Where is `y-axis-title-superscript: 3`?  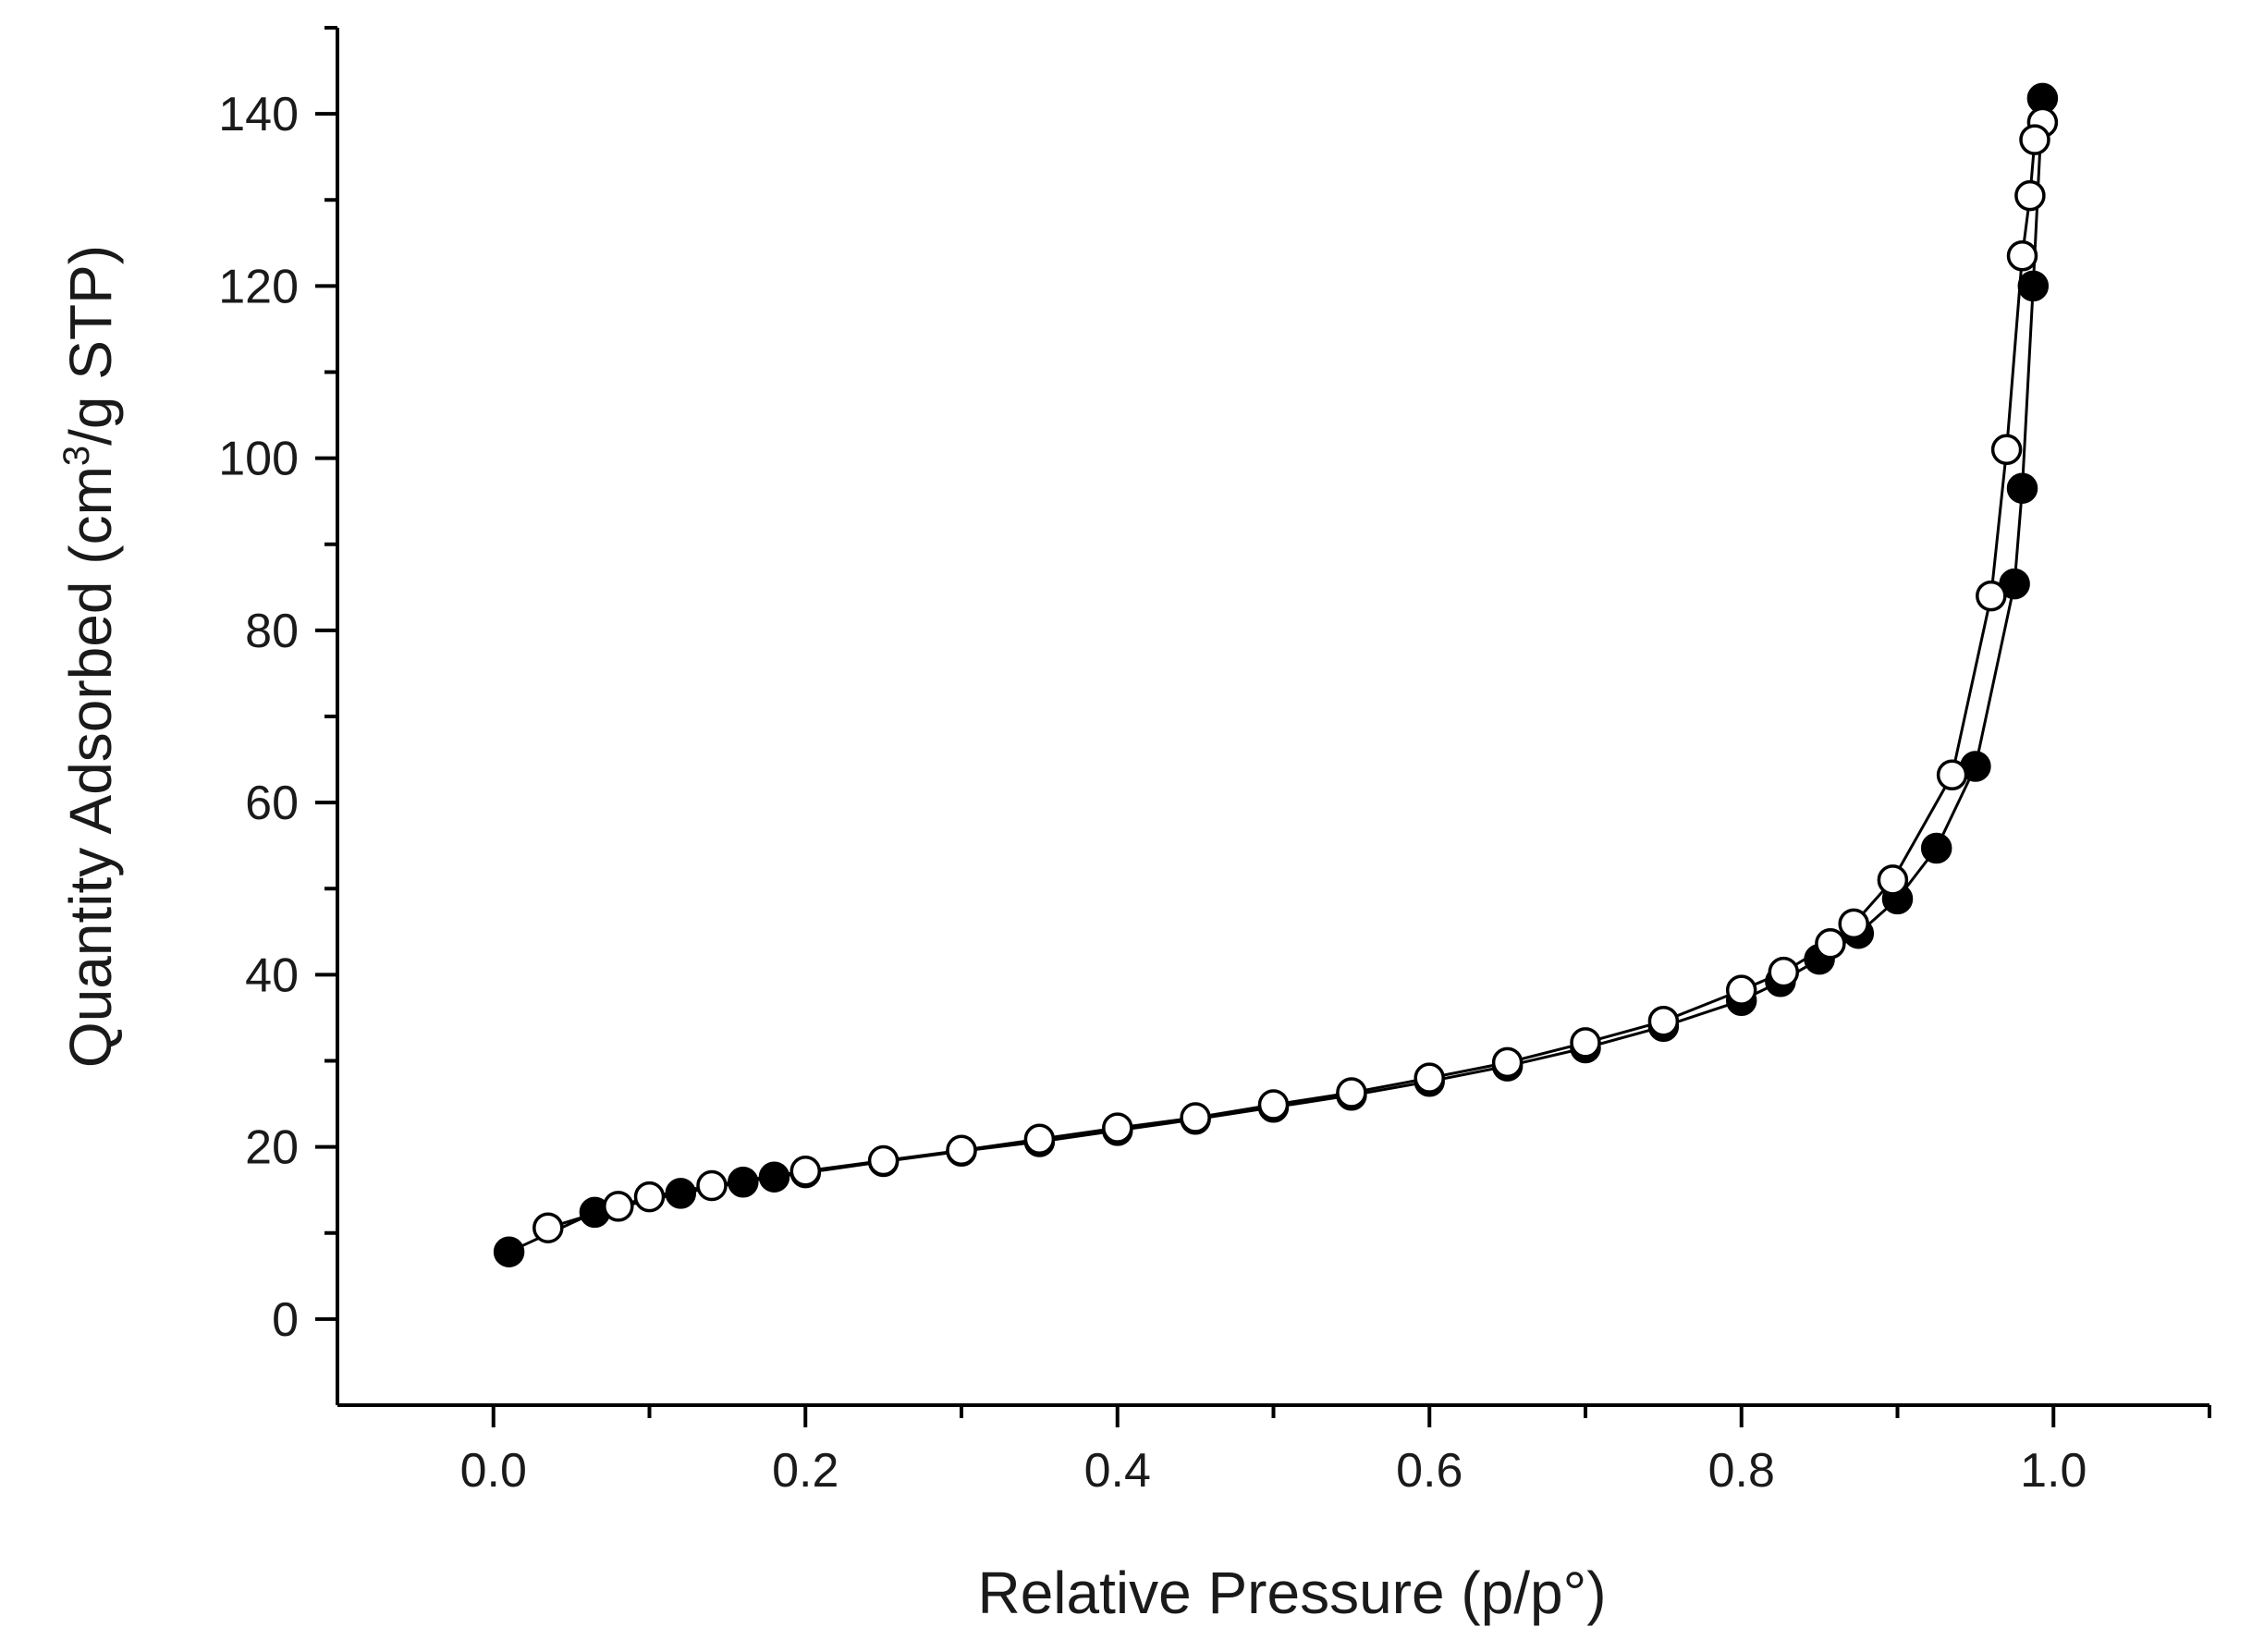 y-axis-title-superscript: 3 is located at coordinates (76, 456).